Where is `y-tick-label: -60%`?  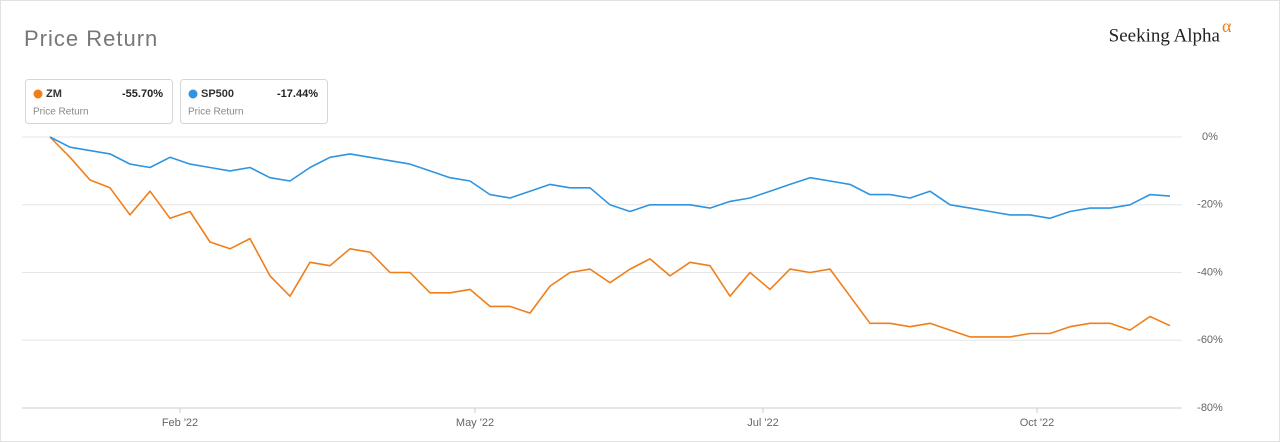 y-tick-label: -60% is located at coordinates (1210, 340).